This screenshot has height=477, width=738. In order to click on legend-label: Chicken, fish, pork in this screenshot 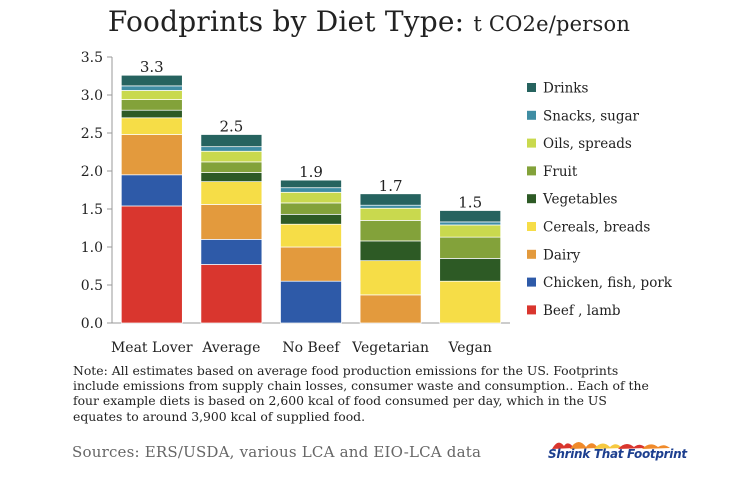, I will do `click(608, 283)`.